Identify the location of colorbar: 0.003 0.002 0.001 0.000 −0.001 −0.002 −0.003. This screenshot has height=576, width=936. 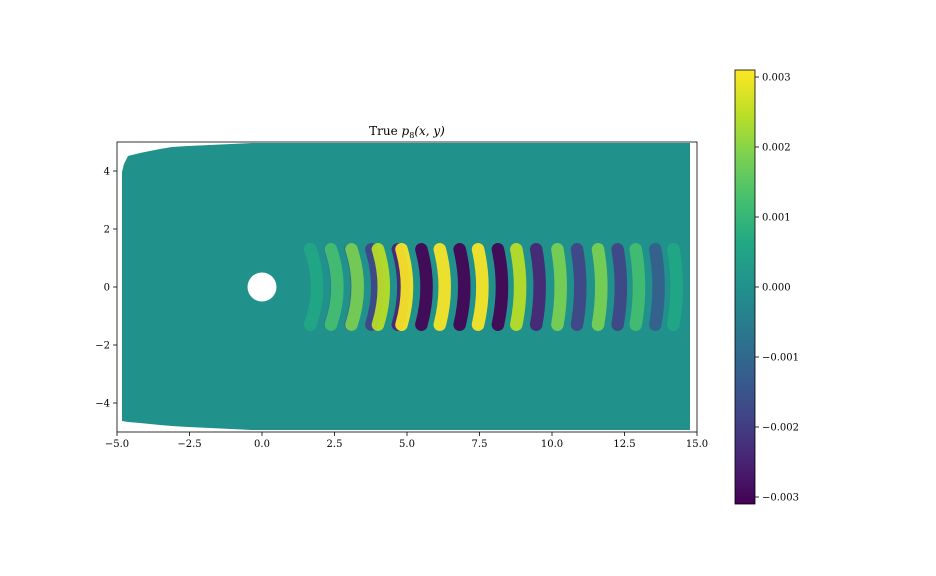
(766, 287).